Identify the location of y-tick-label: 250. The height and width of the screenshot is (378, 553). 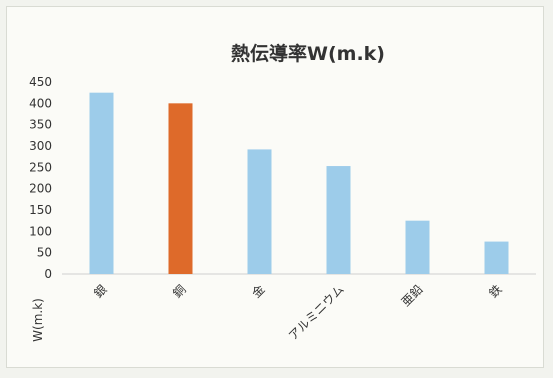
(40, 167).